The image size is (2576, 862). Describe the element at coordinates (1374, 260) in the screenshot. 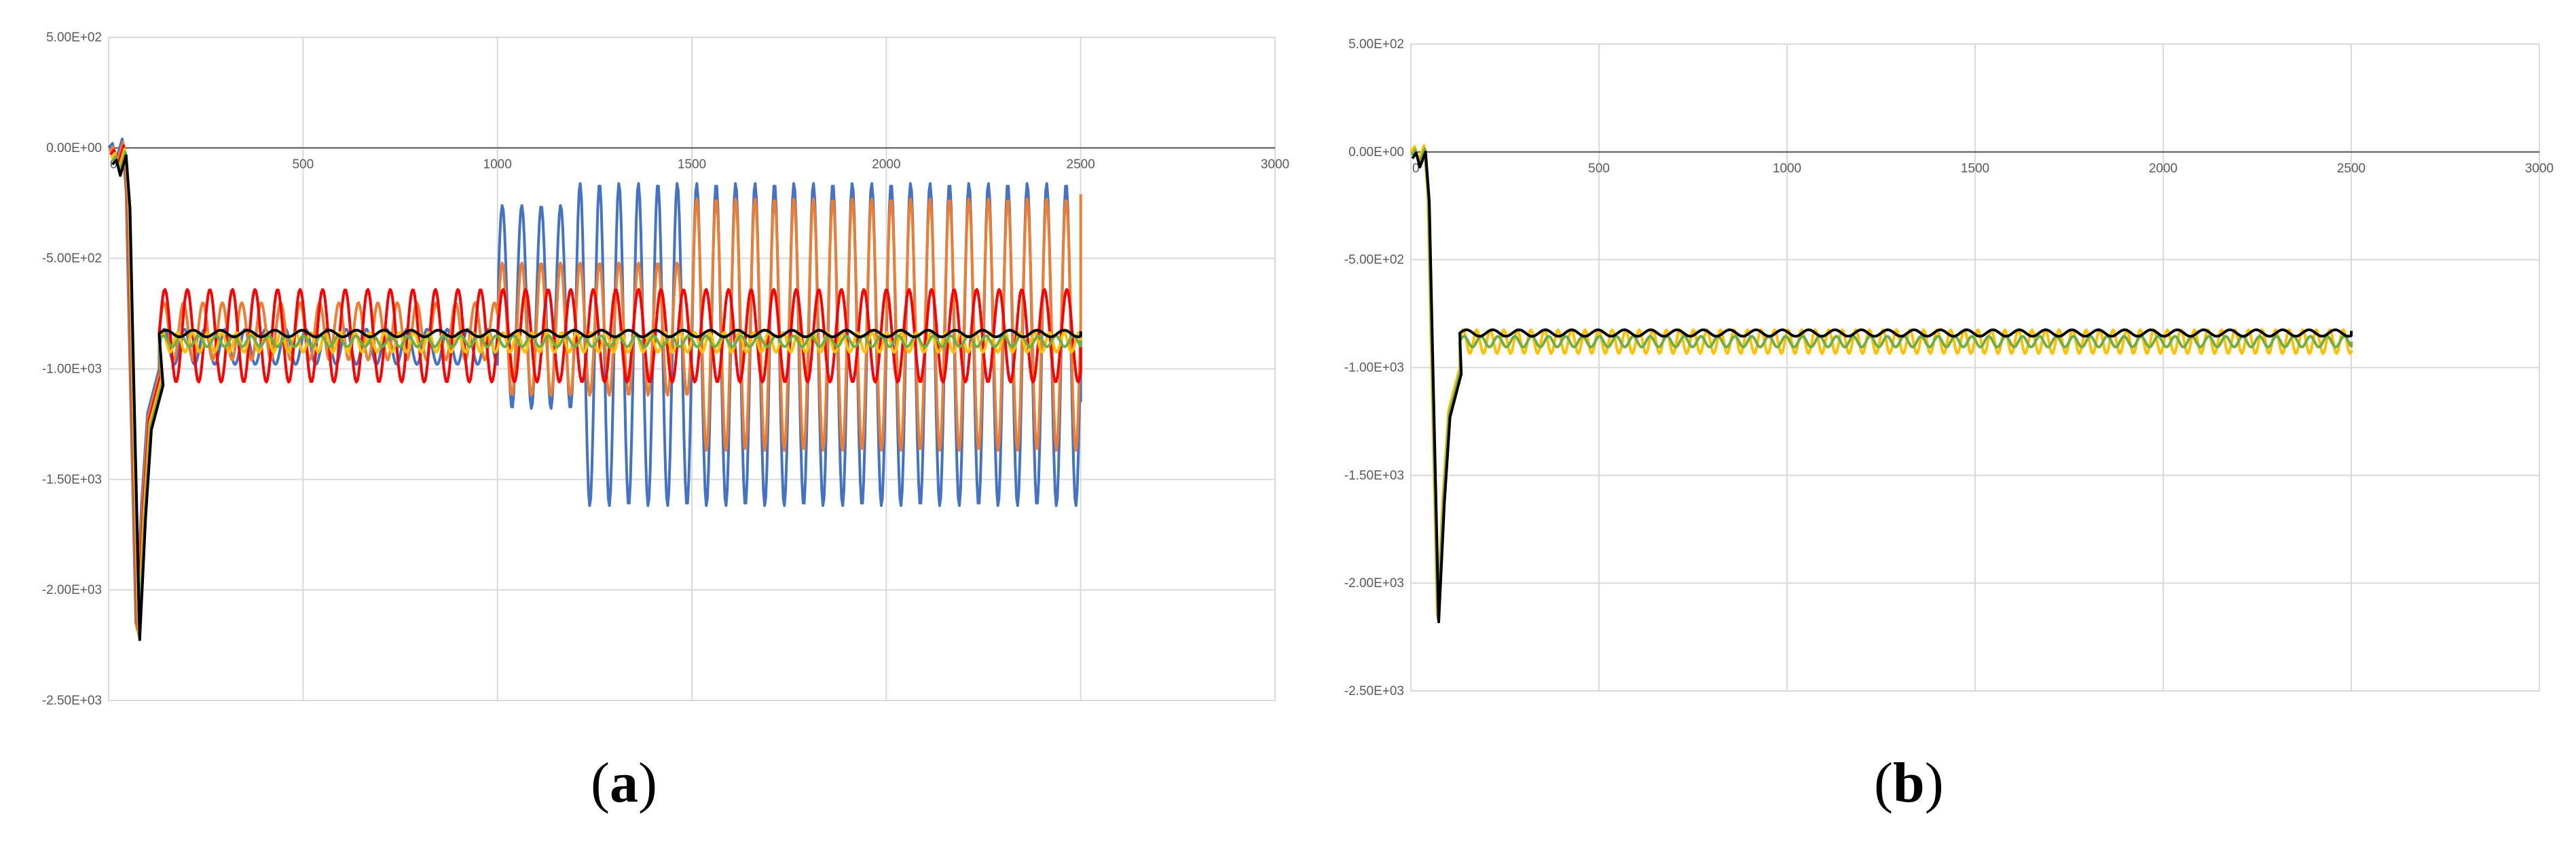

I see `y-tick-label-b: -5.00E+02` at that location.